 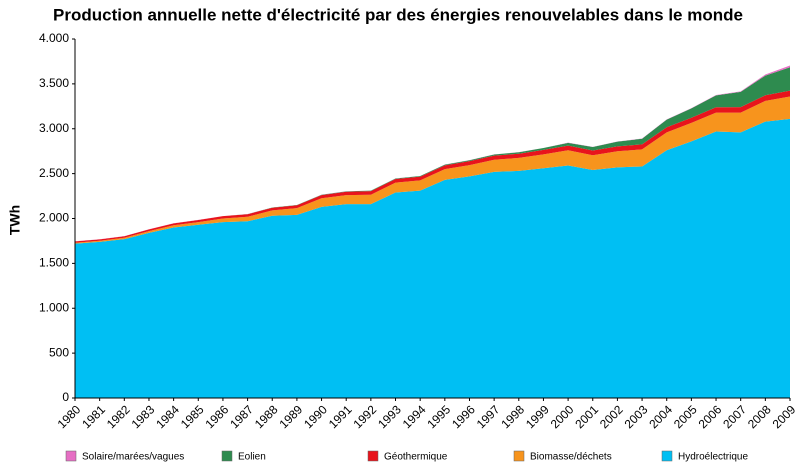 I want to click on x-tick-label: 1988, so click(x=266, y=416).